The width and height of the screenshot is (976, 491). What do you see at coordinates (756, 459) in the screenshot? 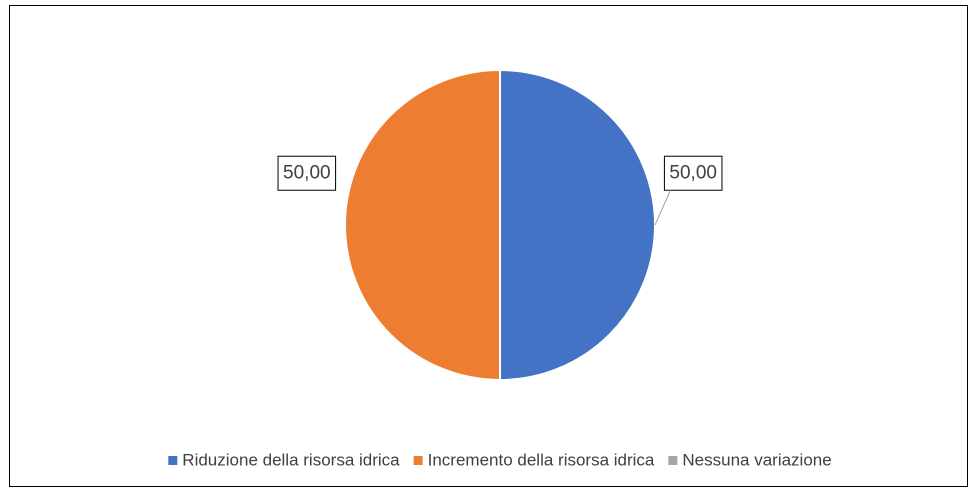
I see `legend-label: Nessuna variazione` at bounding box center [756, 459].